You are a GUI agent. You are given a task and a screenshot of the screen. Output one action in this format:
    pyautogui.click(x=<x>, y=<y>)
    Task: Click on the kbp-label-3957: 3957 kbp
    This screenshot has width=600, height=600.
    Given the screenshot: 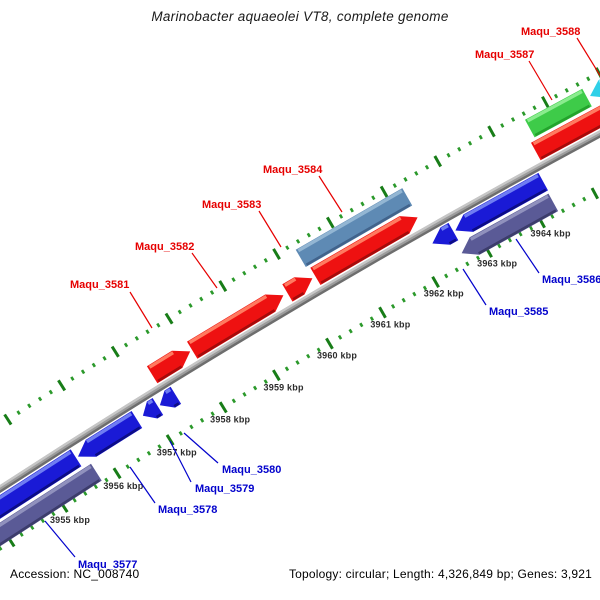 What is the action you would take?
    pyautogui.click(x=177, y=453)
    